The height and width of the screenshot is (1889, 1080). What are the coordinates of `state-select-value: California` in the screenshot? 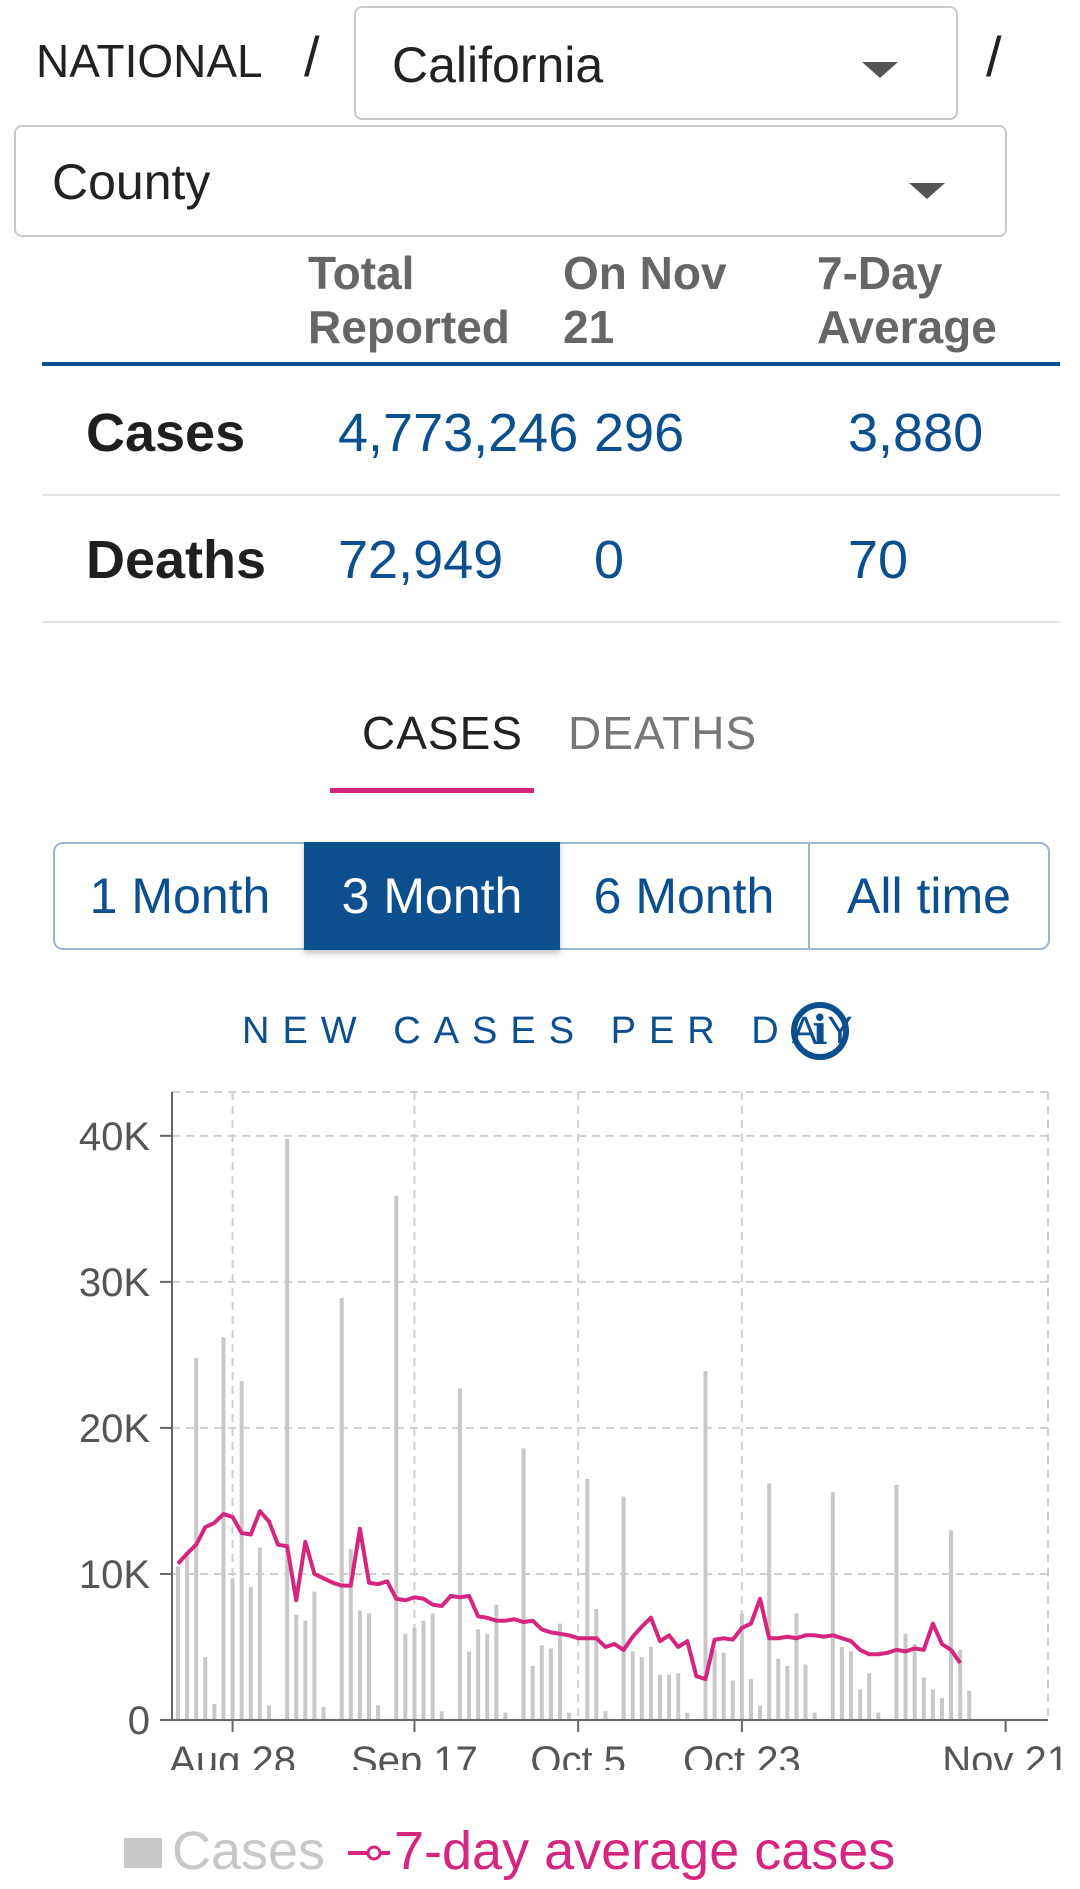 It's located at (498, 65).